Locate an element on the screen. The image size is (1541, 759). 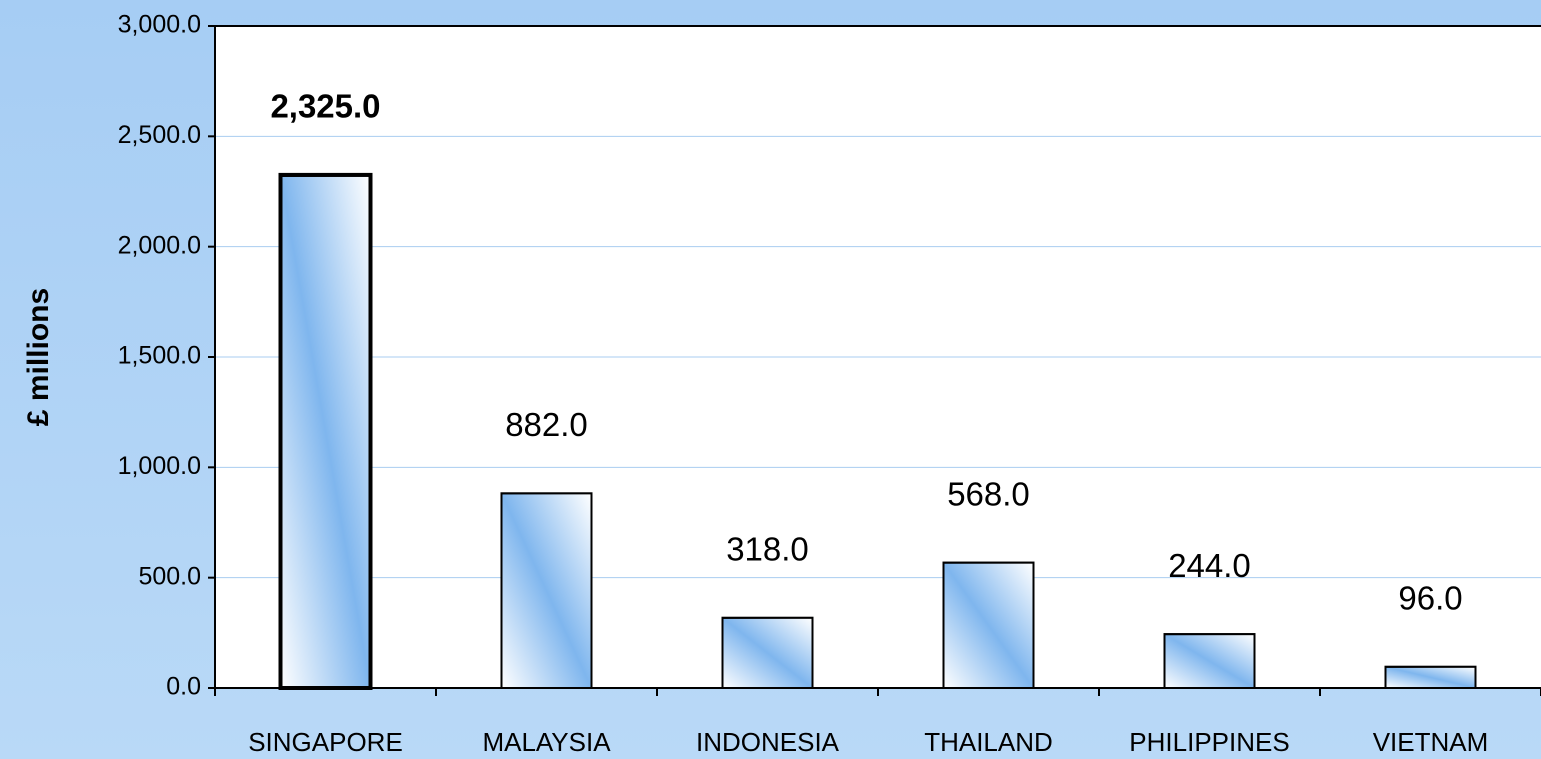
y-tick-label: 500.0 is located at coordinates (169, 576).